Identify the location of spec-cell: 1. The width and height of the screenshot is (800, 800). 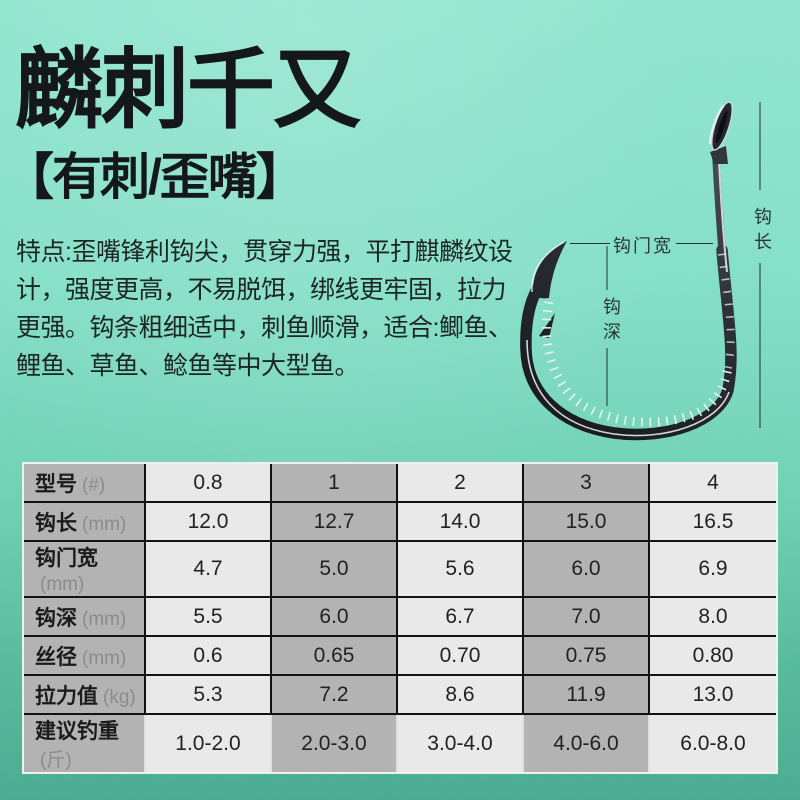
(335, 483).